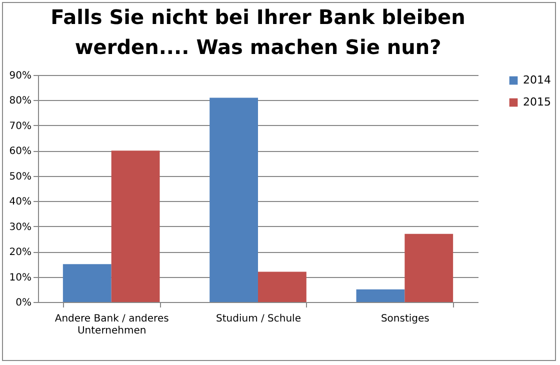 The width and height of the screenshot is (560, 365). What do you see at coordinates (20, 227) in the screenshot?
I see `y-tick-label: 30%` at bounding box center [20, 227].